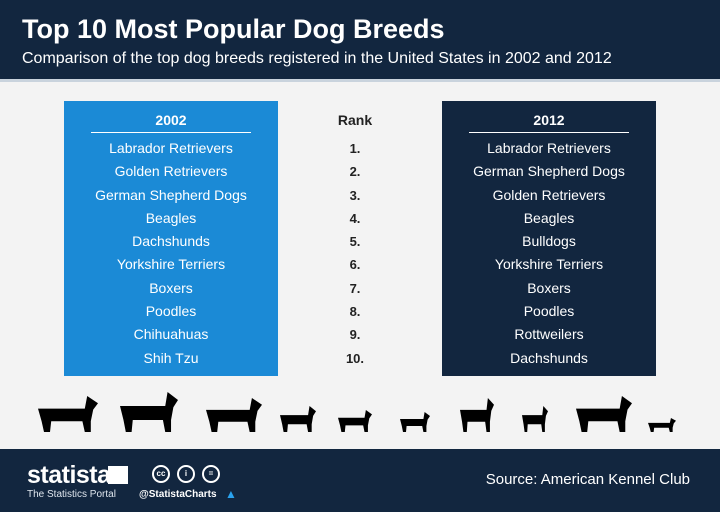 Image resolution: width=720 pixels, height=512 pixels. I want to click on breed-2012: Yorkshire Terriers, so click(549, 264).